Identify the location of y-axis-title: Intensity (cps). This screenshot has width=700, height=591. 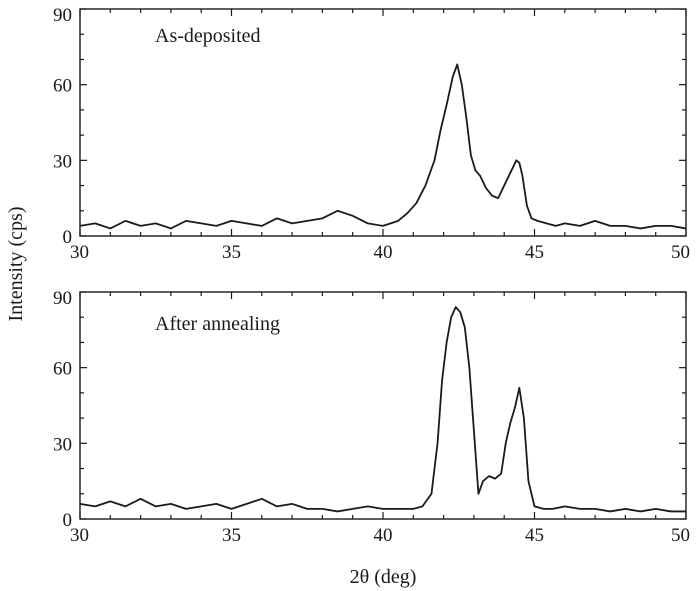
(16, 264).